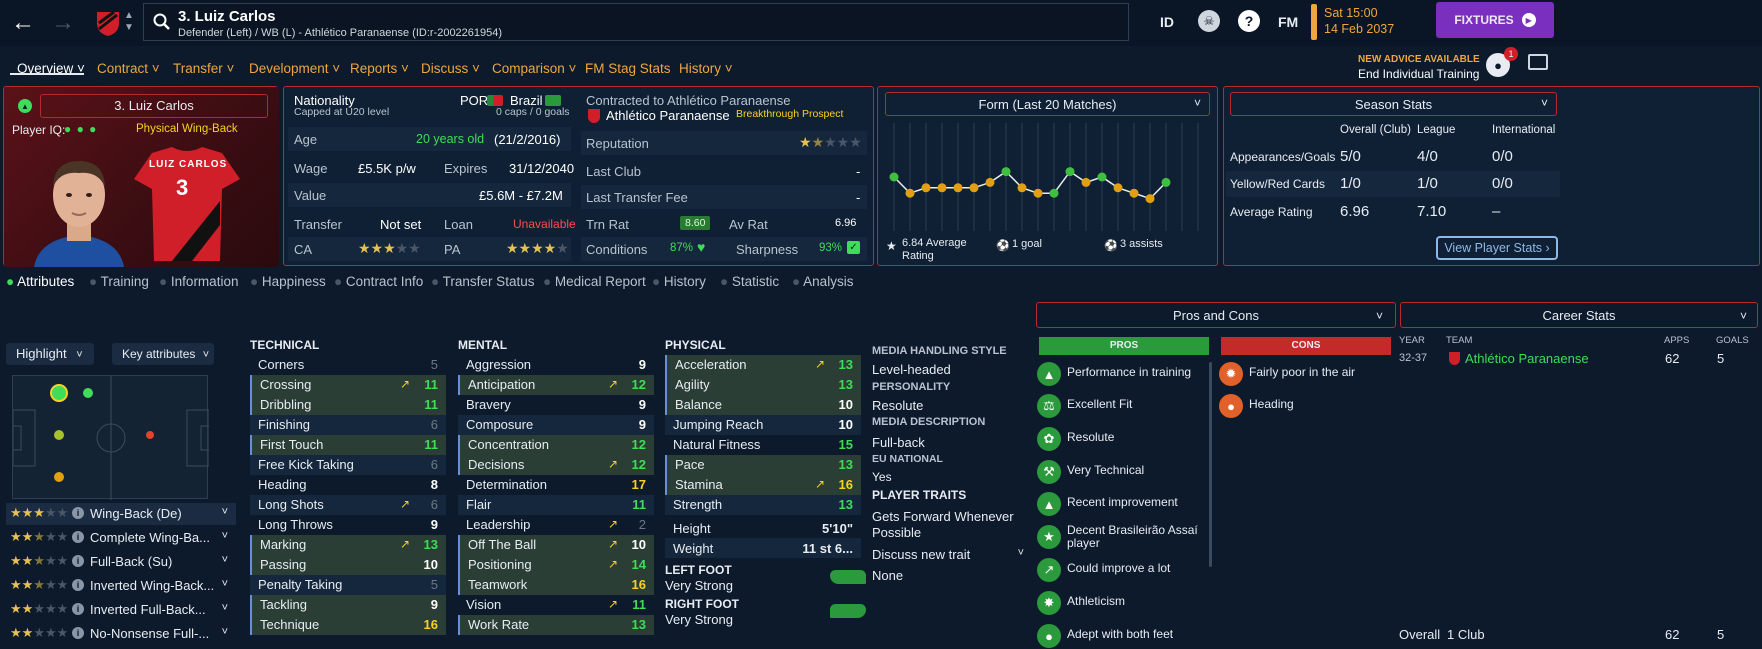 This screenshot has width=1762, height=649. Describe the element at coordinates (348, 625) in the screenshot. I see `attribute-row: Technique 16` at that location.